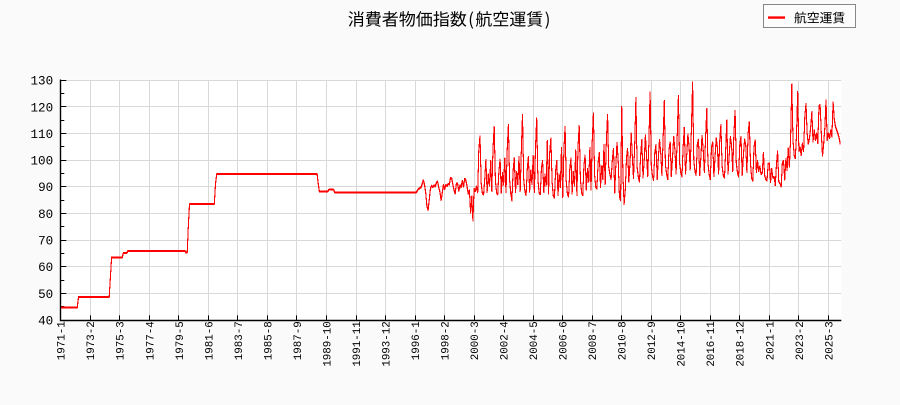 This screenshot has height=405, width=900. Describe the element at coordinates (830, 340) in the screenshot. I see `svg-text: 2025-3` at that location.